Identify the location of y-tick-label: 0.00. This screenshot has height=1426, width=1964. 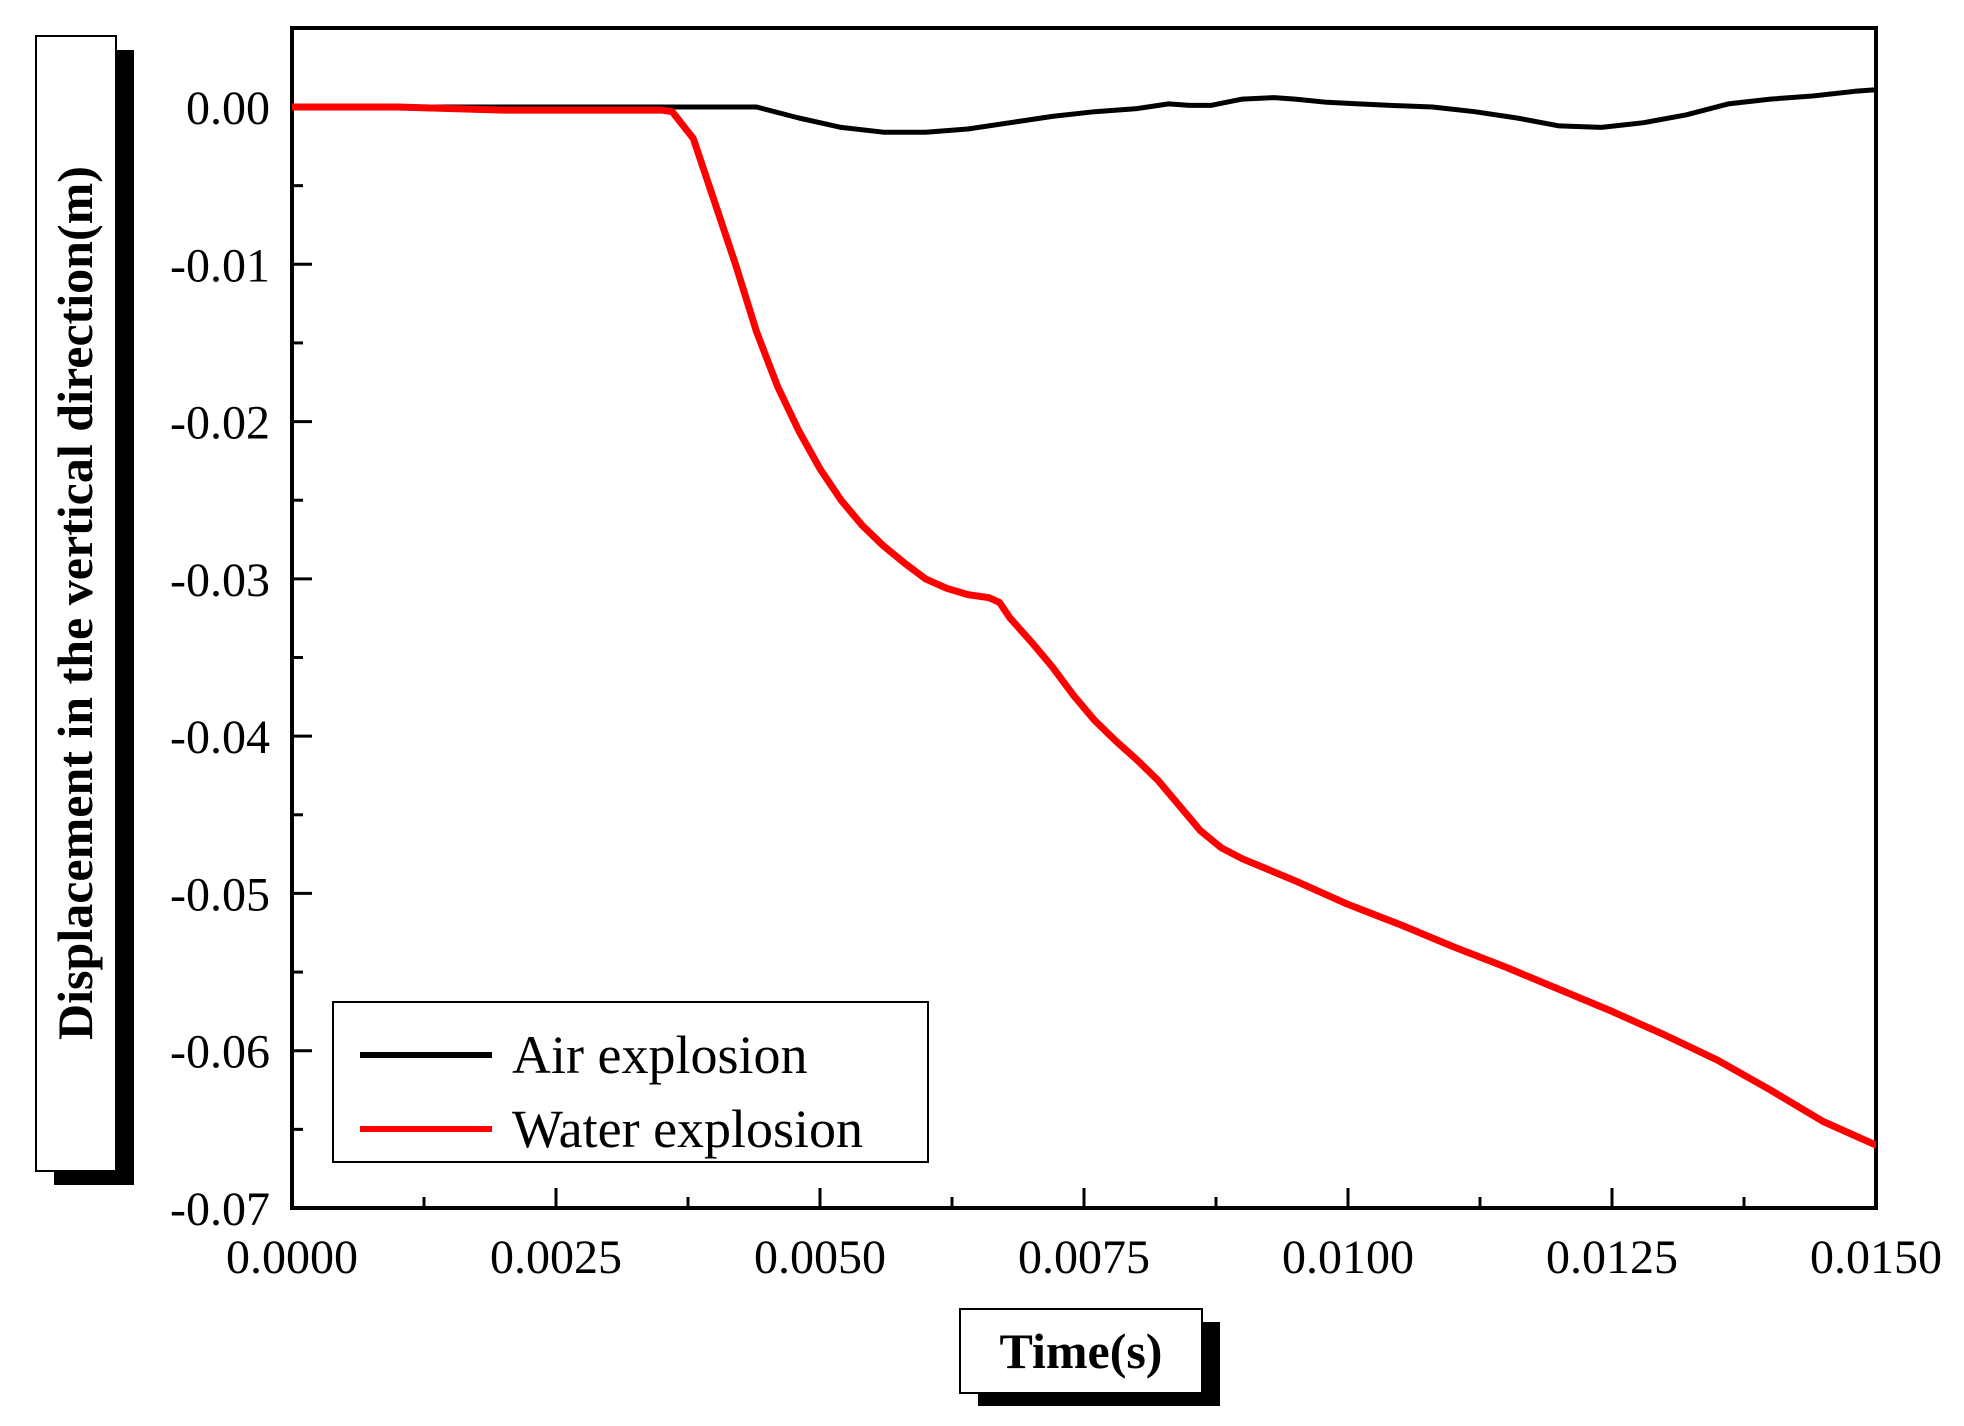
(228, 108).